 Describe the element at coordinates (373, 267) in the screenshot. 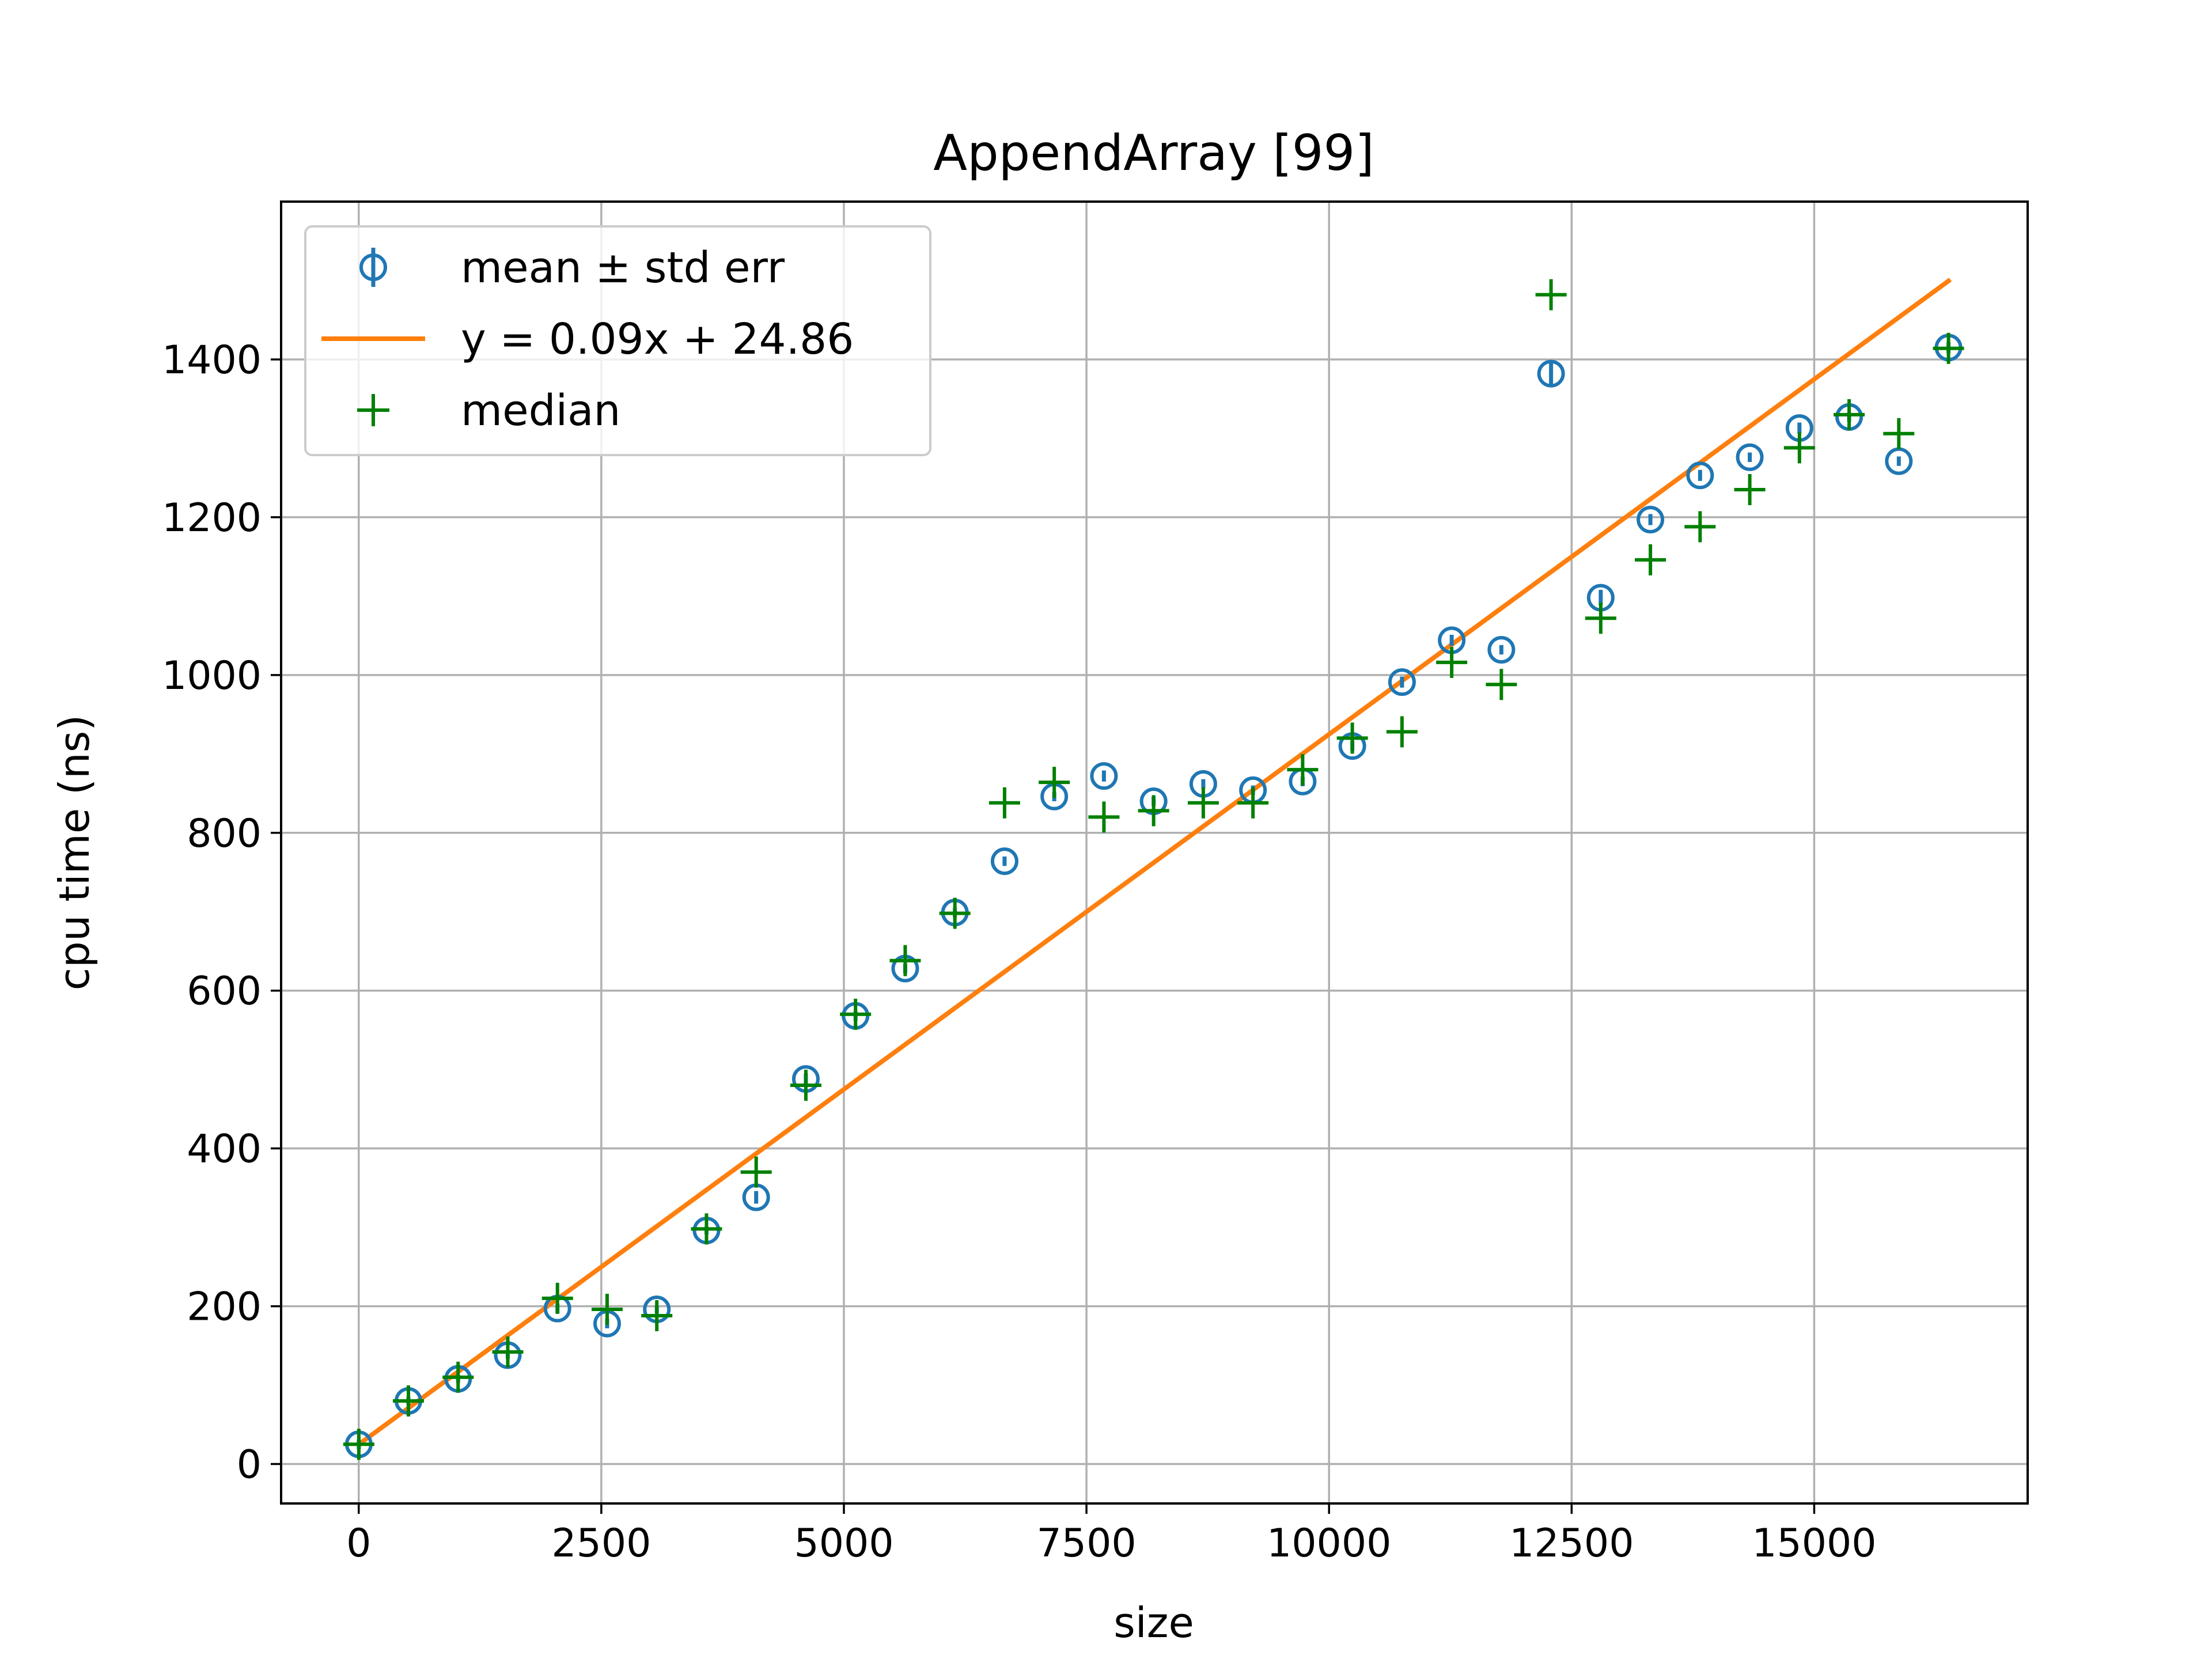

I see `legend-swatch-mean` at that location.